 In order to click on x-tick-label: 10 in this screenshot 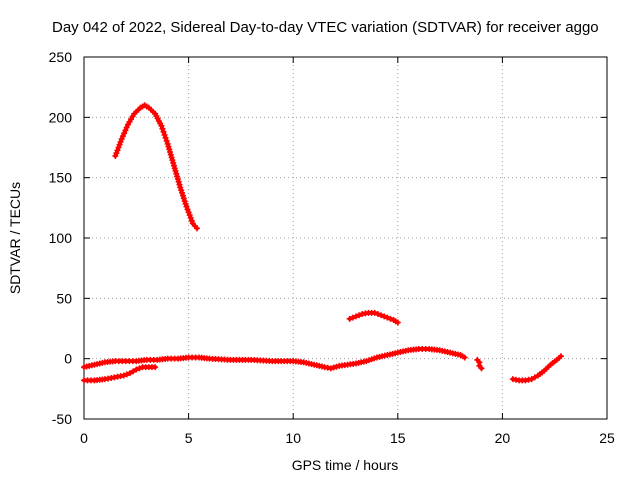, I will do `click(293, 438)`.